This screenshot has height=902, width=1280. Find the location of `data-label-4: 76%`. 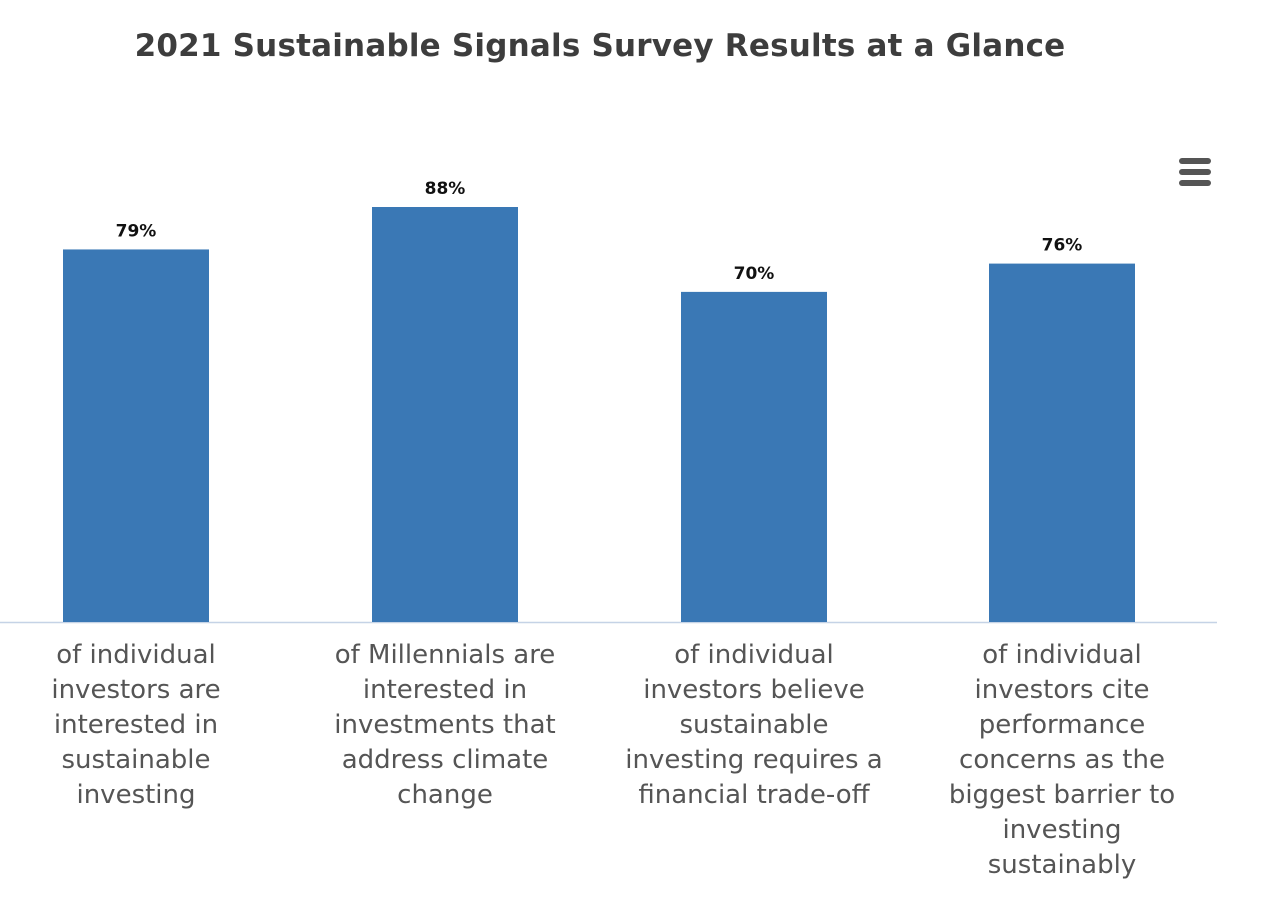

data-label-4: 76% is located at coordinates (1062, 246).